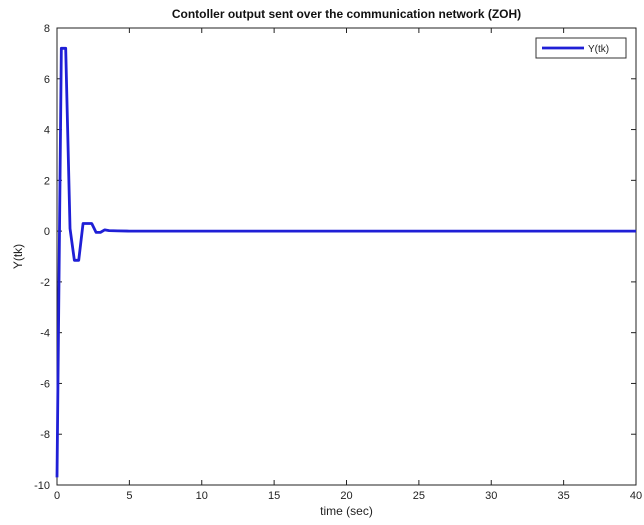 Image resolution: width=644 pixels, height=525 pixels. What do you see at coordinates (42, 486) in the screenshot?
I see `y-tick-label: -10` at bounding box center [42, 486].